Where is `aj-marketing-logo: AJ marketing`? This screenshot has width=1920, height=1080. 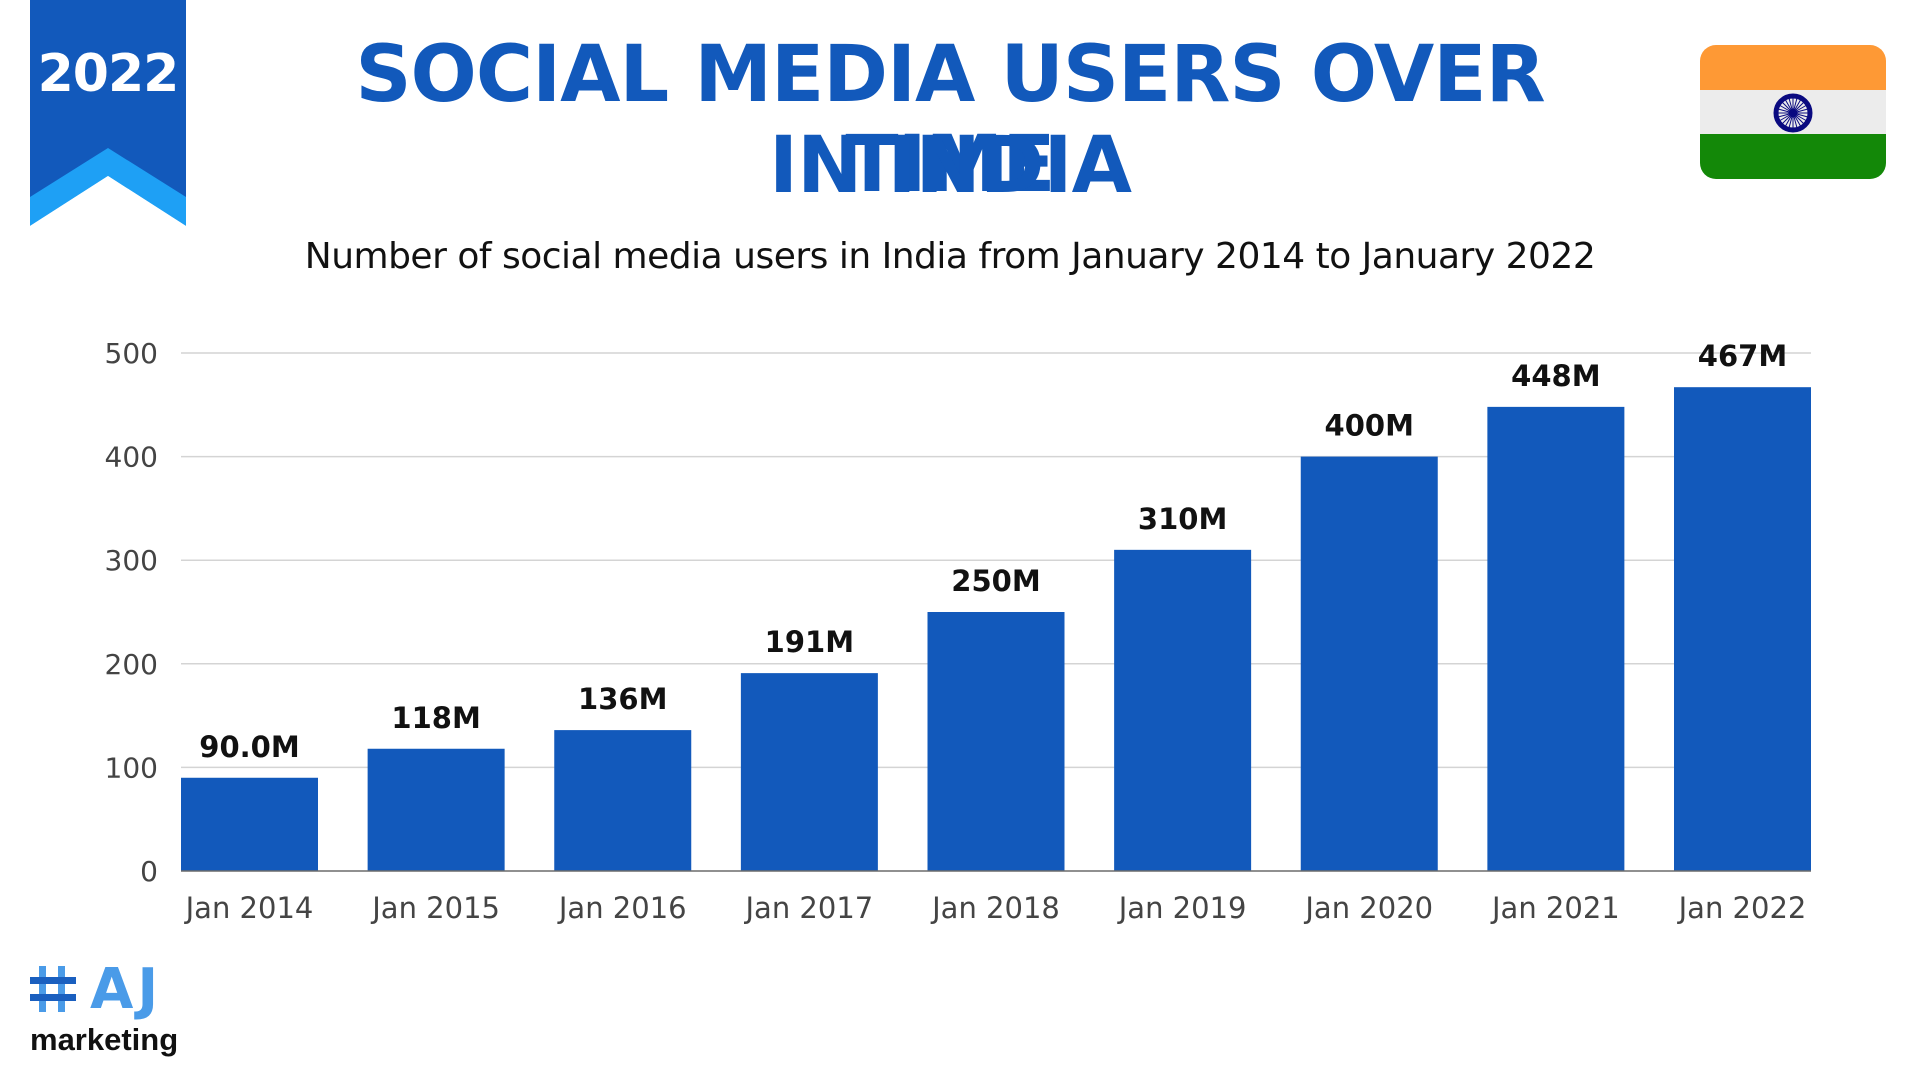
aj-marketing-logo: AJ marketing is located at coordinates (128, 1015).